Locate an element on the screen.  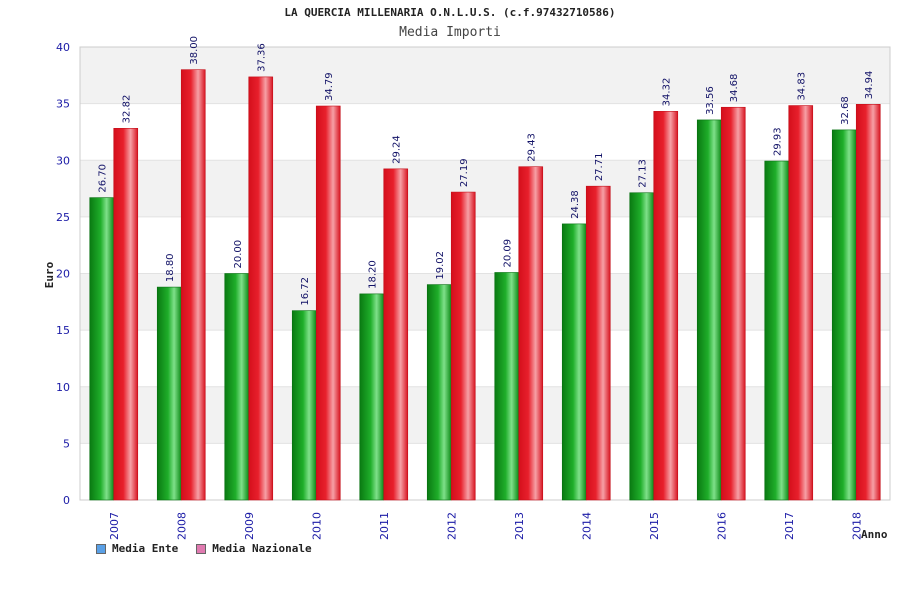
value-label-ente: 32.68 is located at coordinates (845, 110).